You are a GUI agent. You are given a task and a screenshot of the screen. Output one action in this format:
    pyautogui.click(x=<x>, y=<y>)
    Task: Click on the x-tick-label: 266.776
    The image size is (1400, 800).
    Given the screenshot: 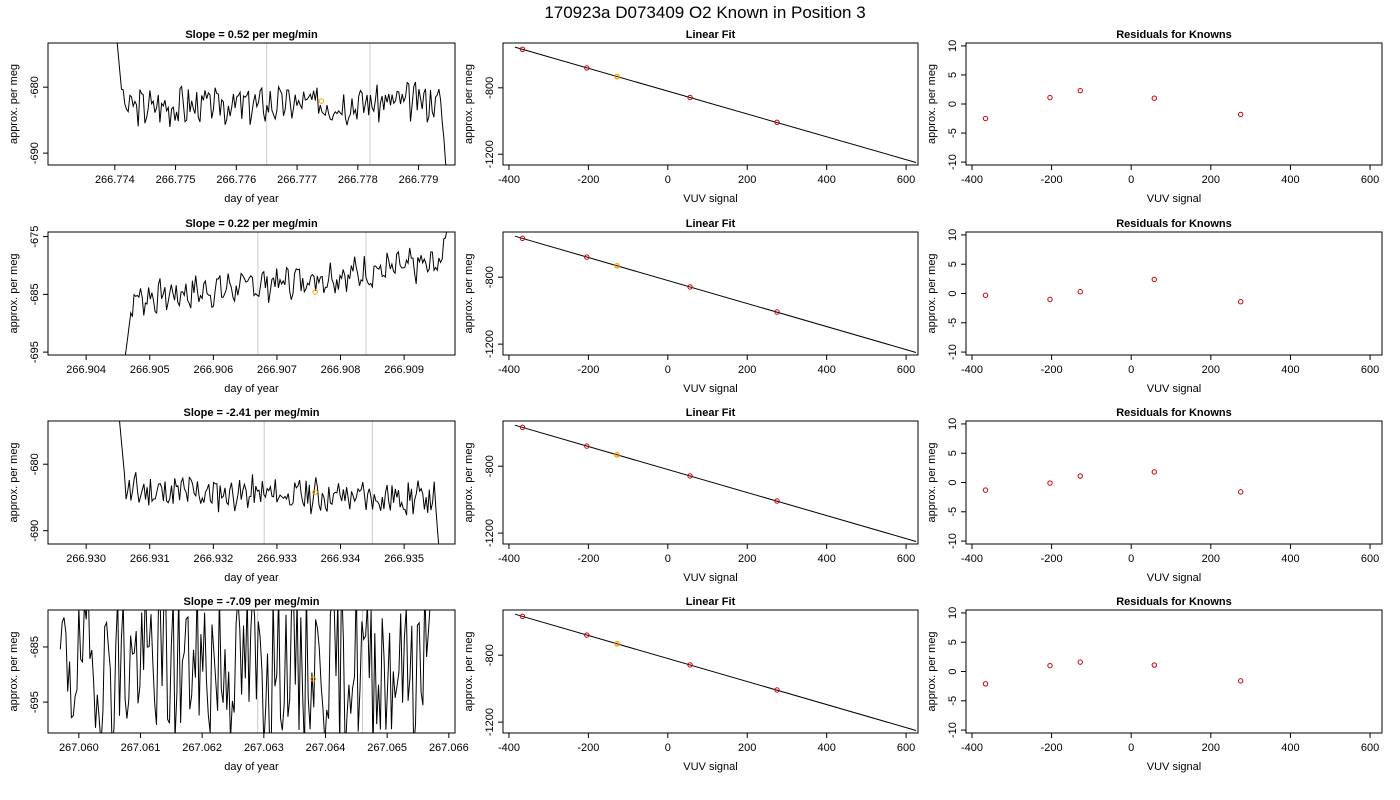 What is the action you would take?
    pyautogui.click(x=236, y=180)
    